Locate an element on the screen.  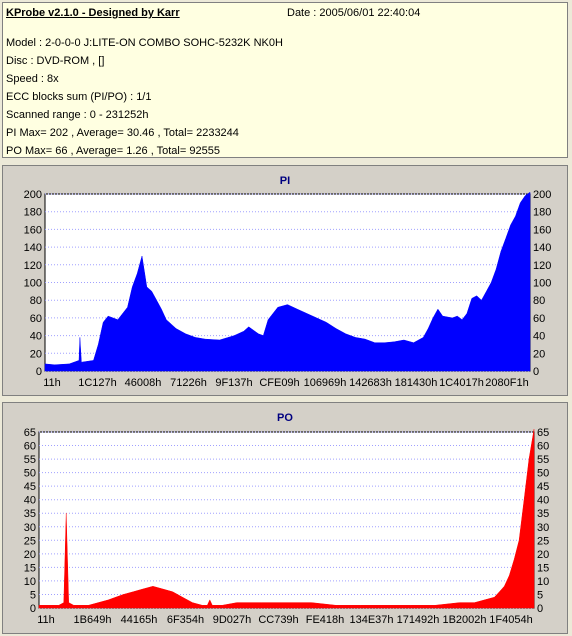
po-x-tick: FE418h is located at coordinates (325, 620).